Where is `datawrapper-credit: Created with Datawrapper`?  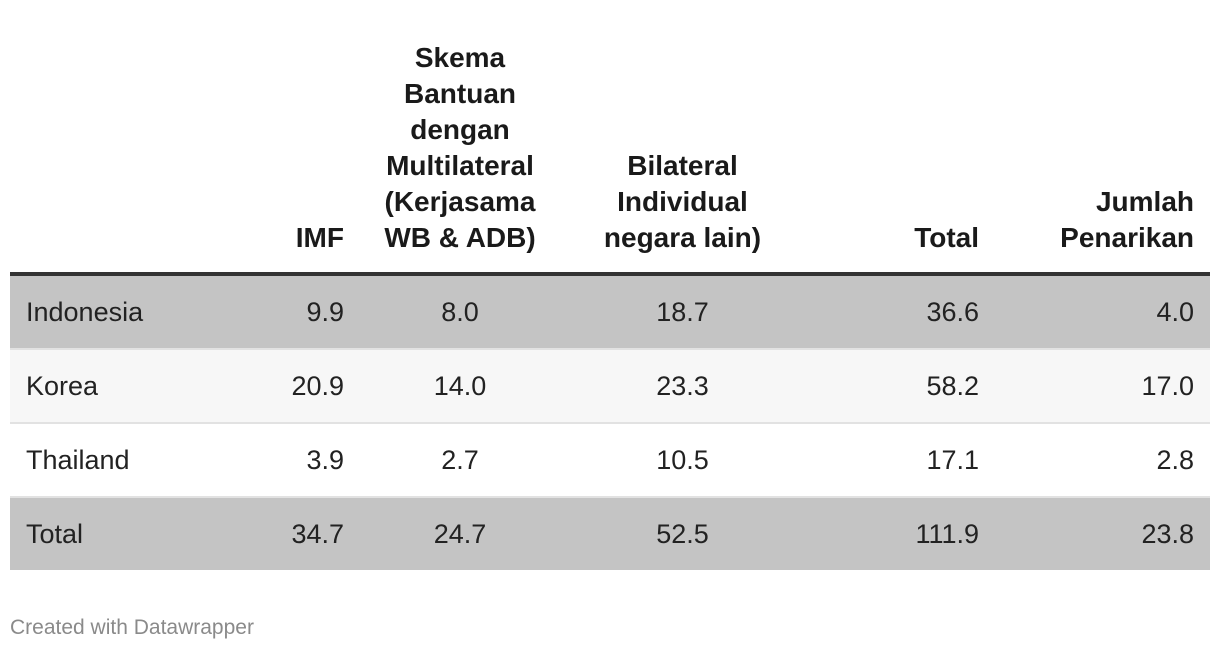 datawrapper-credit: Created with Datawrapper is located at coordinates (132, 627).